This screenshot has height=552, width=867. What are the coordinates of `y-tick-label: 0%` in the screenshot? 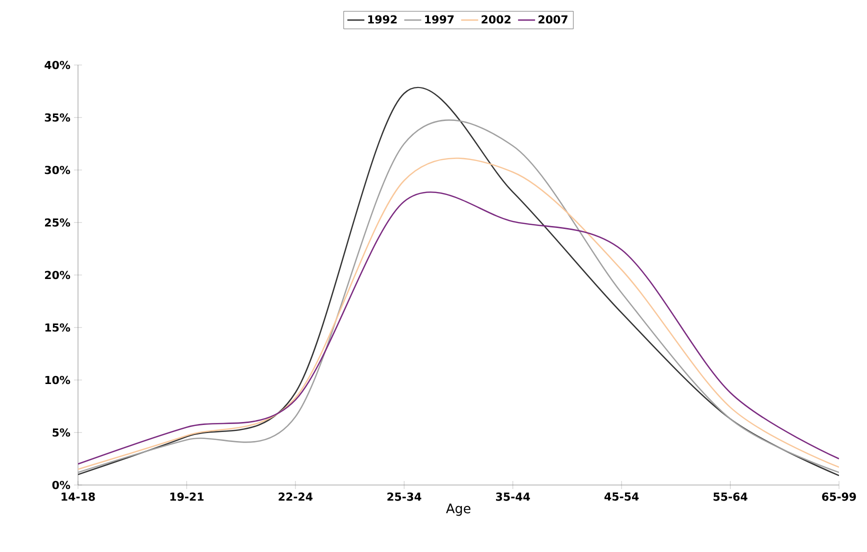 It's located at (61, 485).